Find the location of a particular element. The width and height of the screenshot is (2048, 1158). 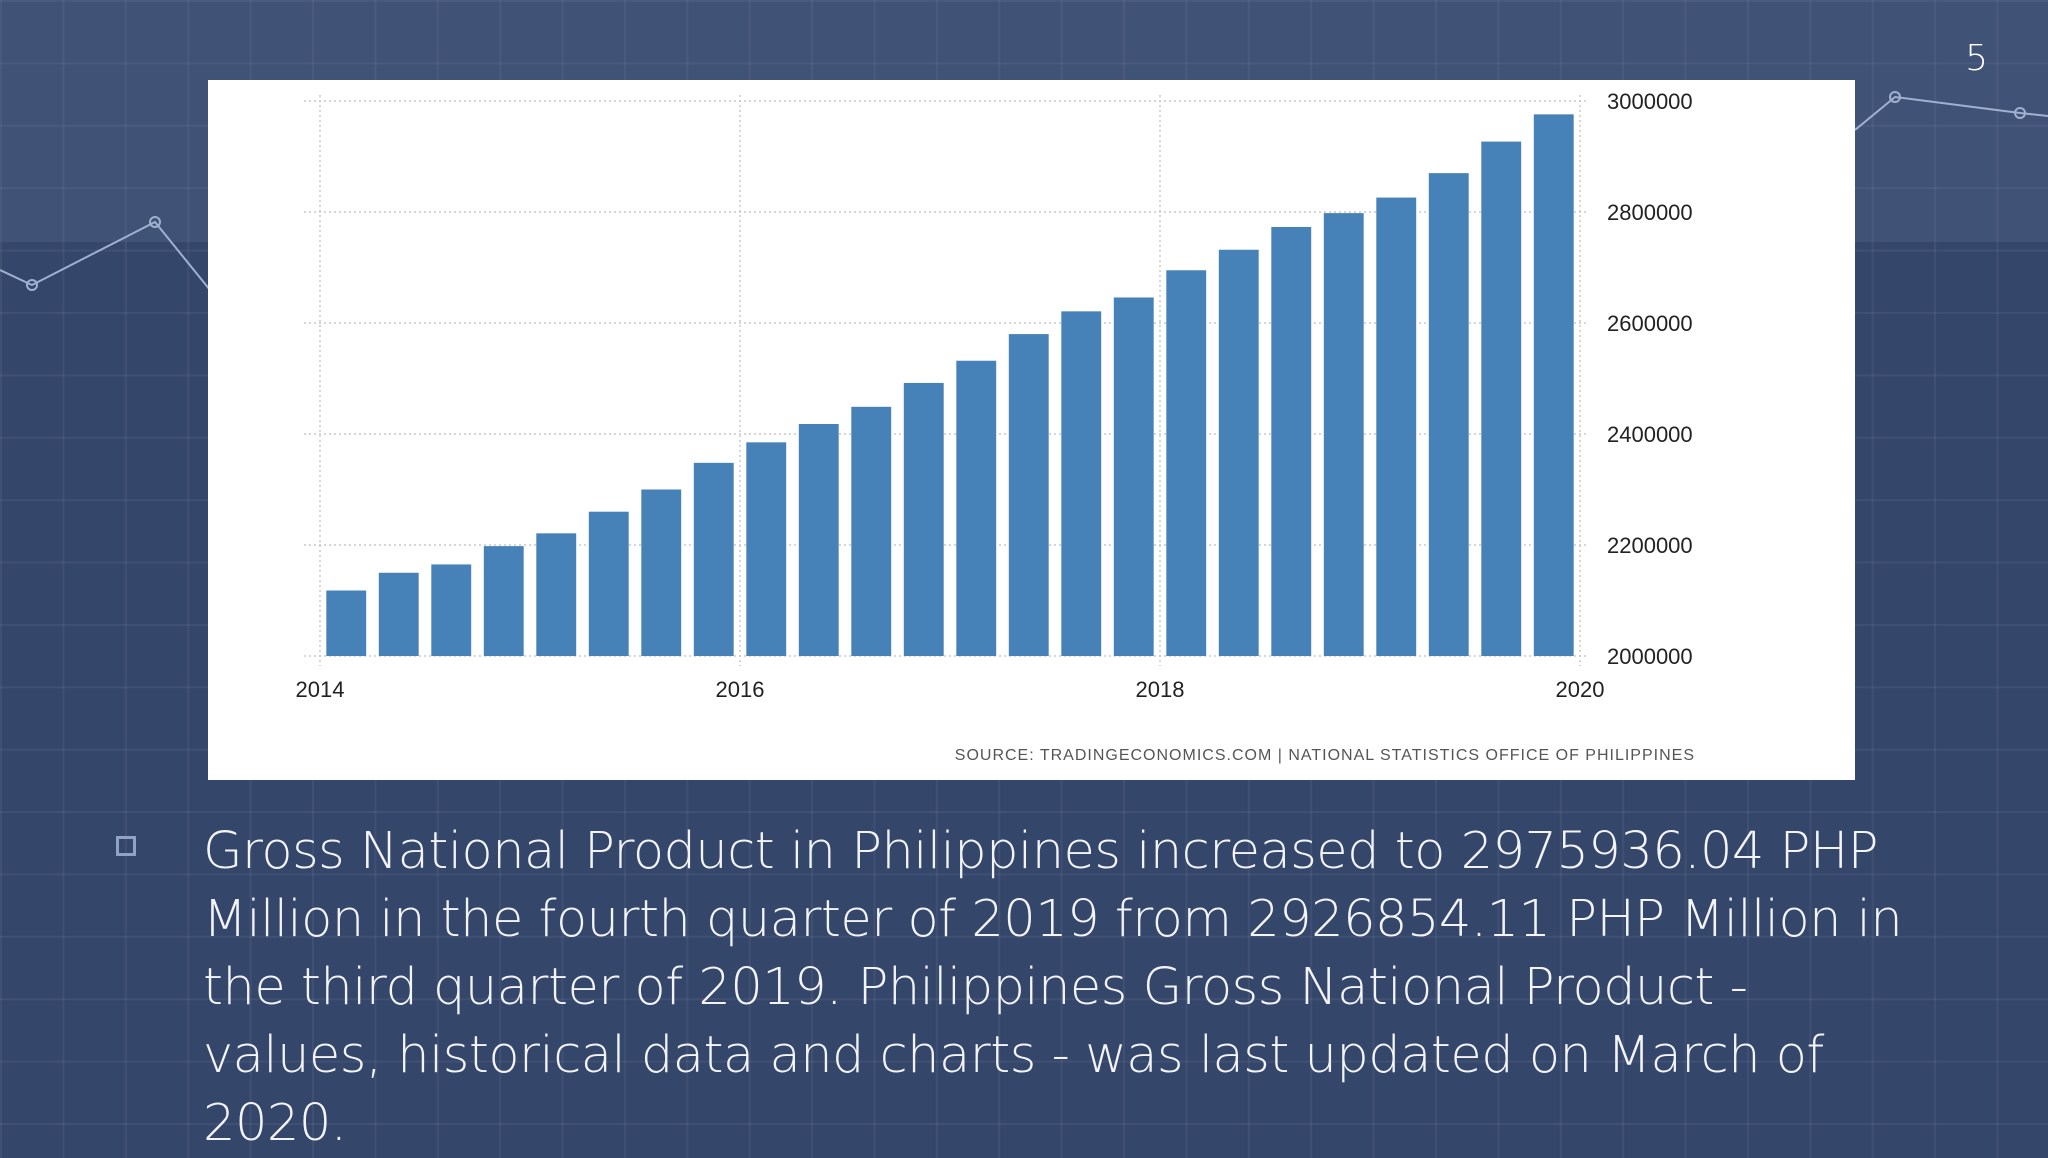

bar-2018-q3 is located at coordinates (1291, 441).